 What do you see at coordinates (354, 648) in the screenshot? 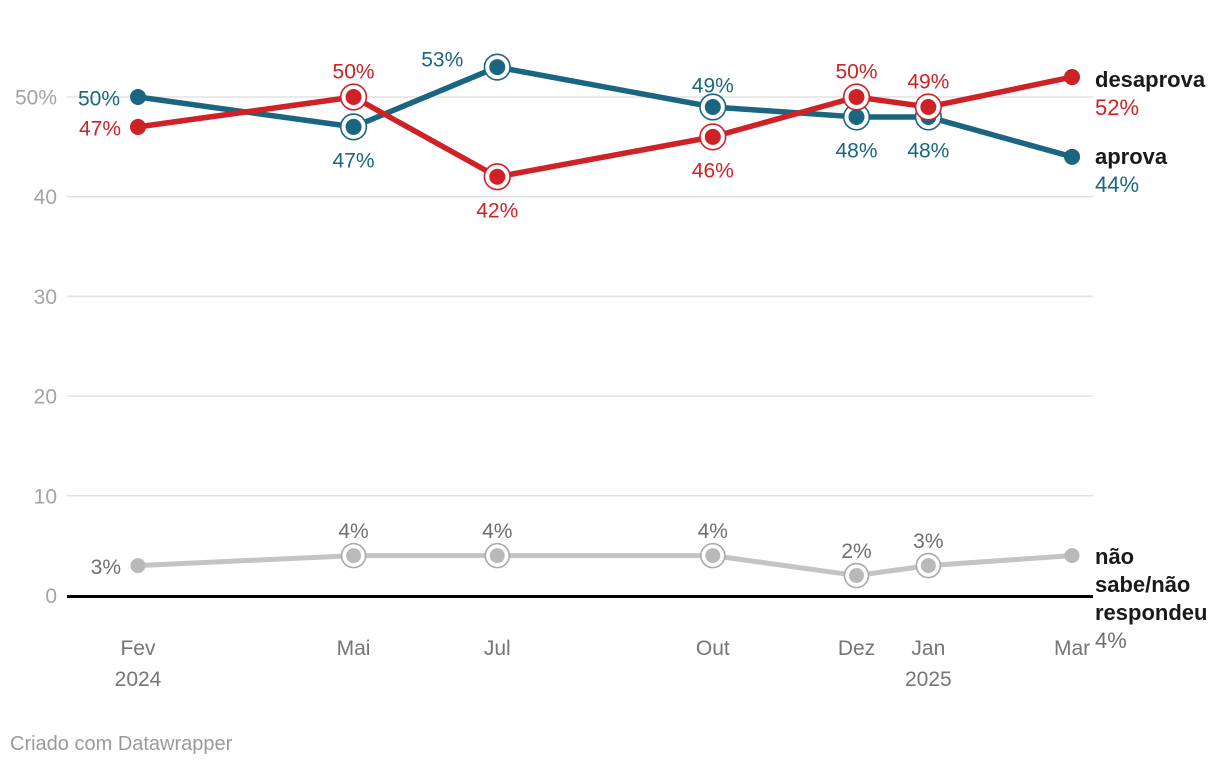
I see `x-tick-label: Mai` at bounding box center [354, 648].